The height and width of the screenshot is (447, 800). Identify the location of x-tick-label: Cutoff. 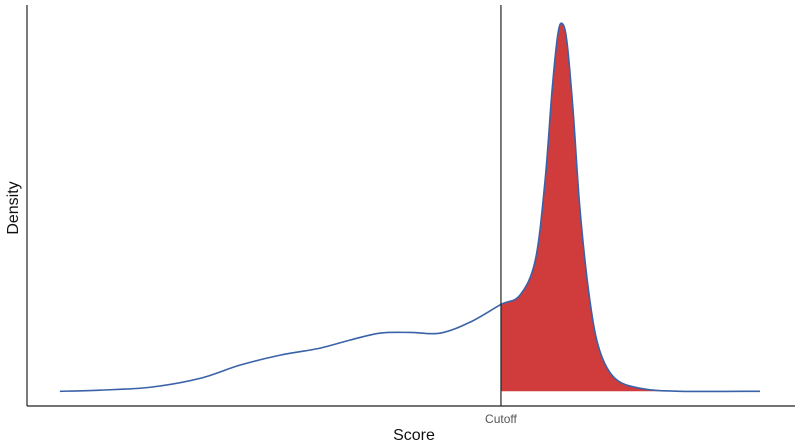
(501, 419).